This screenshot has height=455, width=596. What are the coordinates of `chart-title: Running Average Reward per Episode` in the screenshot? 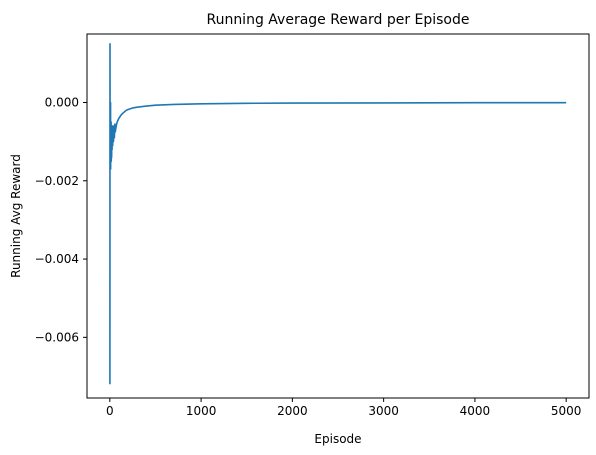 It's located at (337, 20).